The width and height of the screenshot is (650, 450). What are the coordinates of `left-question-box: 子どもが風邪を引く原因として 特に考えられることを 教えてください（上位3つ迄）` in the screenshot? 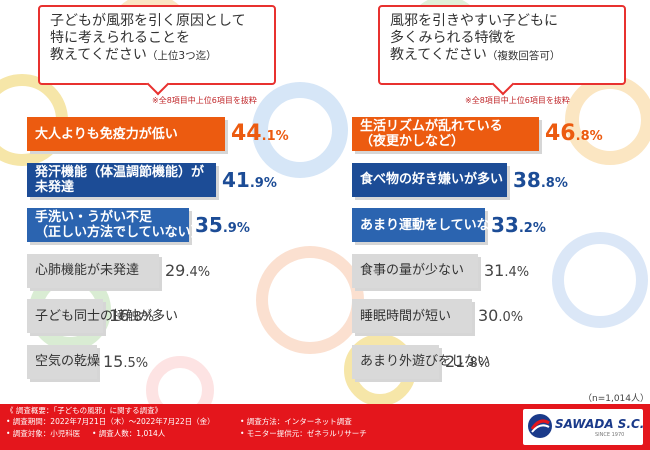 It's located at (157, 45).